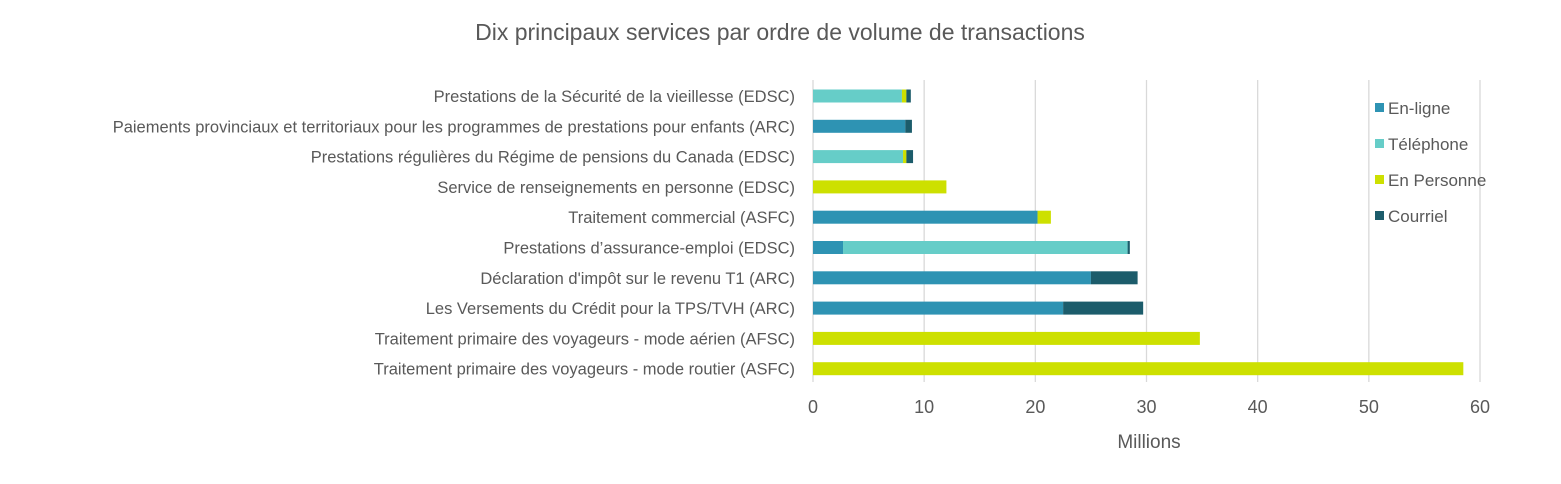 This screenshot has height=484, width=1561. Describe the element at coordinates (1419, 108) in the screenshot. I see `legend-label: En-ligne` at that location.